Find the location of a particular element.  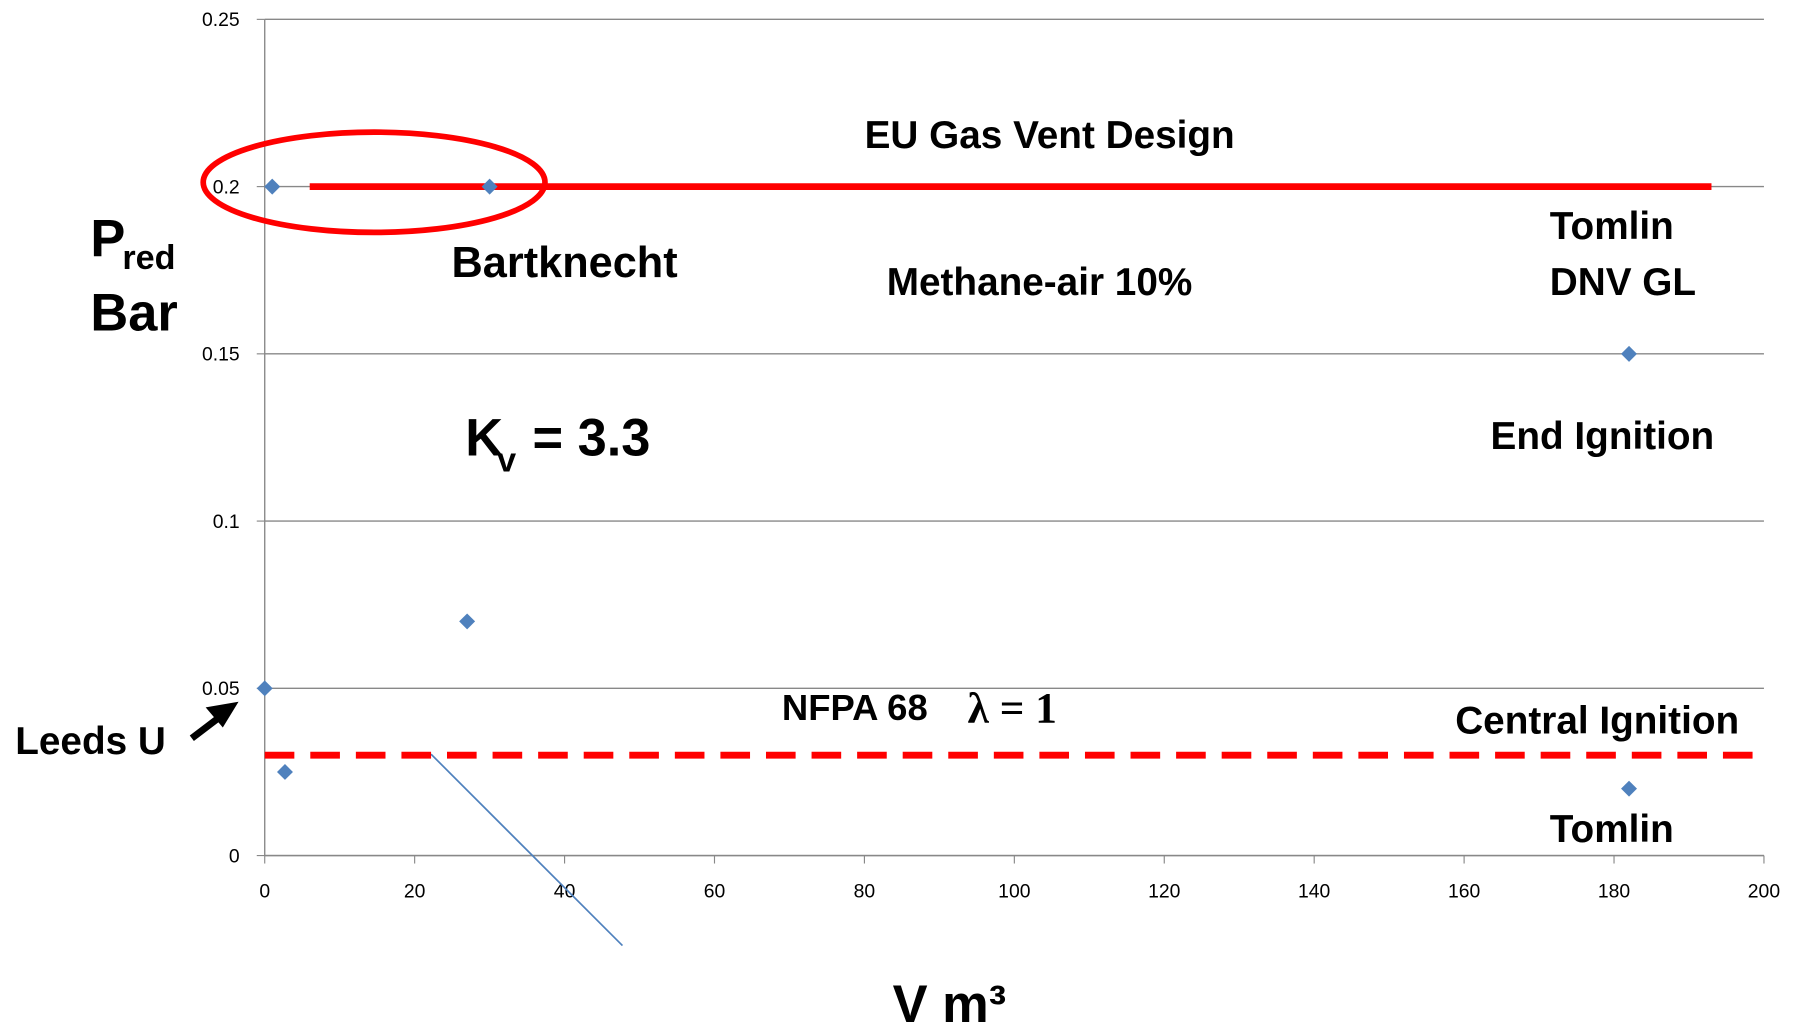

annotation: DNV GL is located at coordinates (1623, 282).